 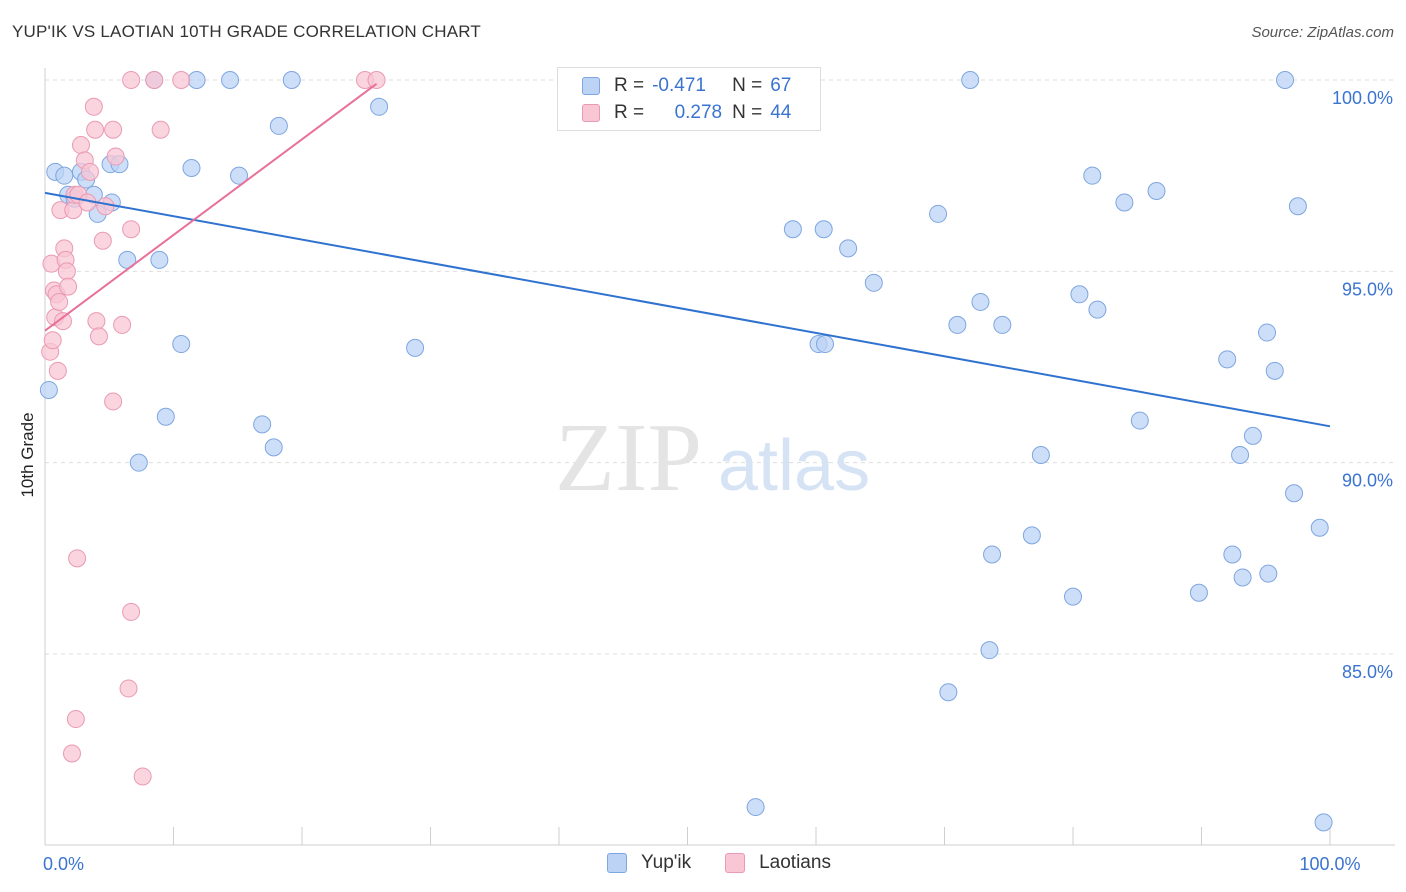 I want to click on legend-n-value: 67, so click(x=781, y=85).